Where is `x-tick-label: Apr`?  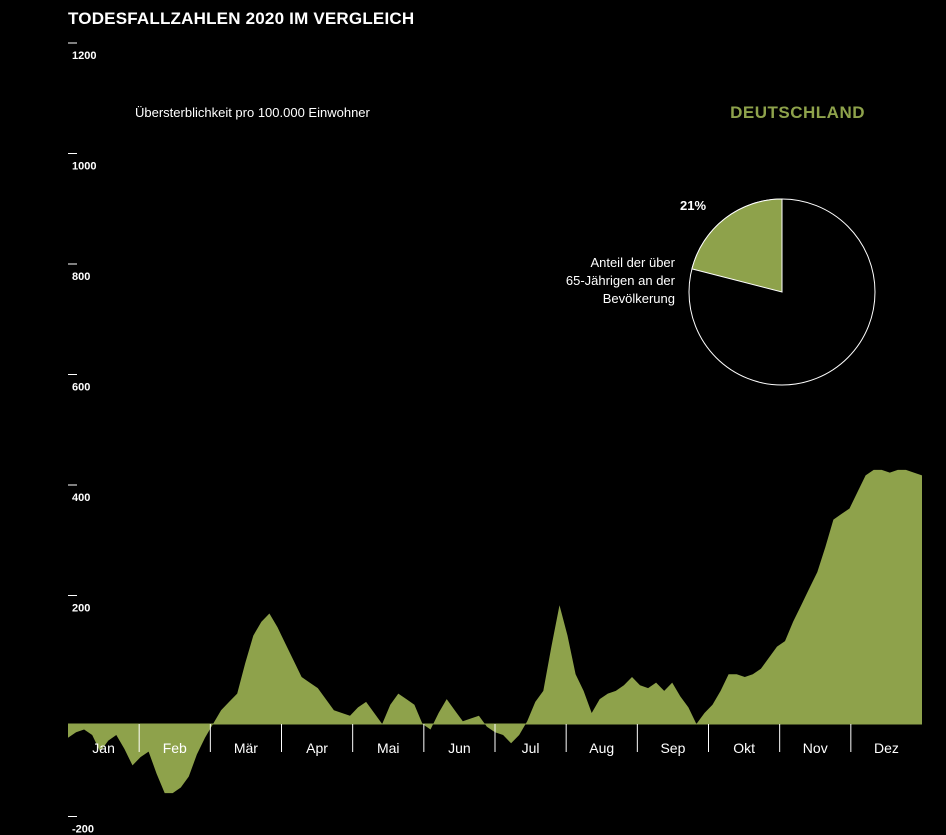
x-tick-label: Apr is located at coordinates (317, 748).